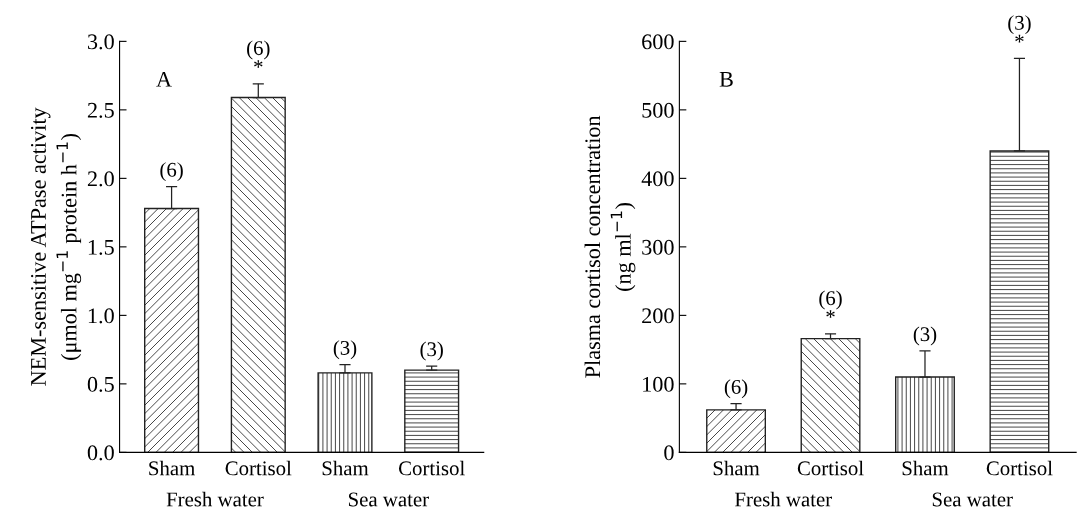  Describe the element at coordinates (100, 179) in the screenshot. I see `y-tick-label: 2.0` at that location.